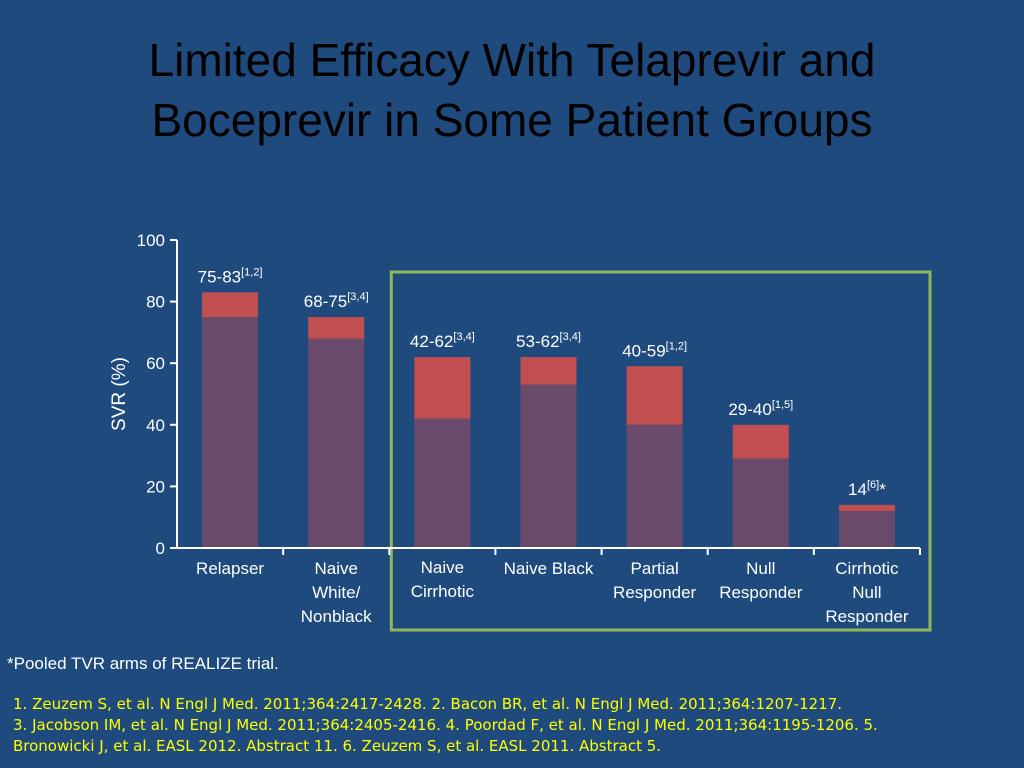 This screenshot has width=1024, height=768. I want to click on data-label: 75-83[1,2], so click(230, 276).